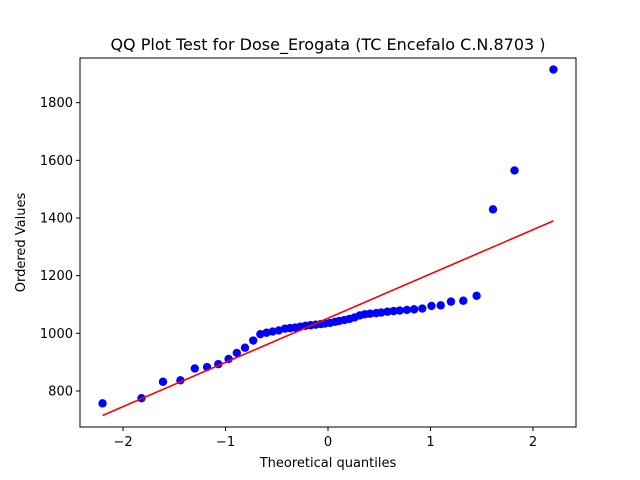  I want to click on x-tick-label: 2, so click(533, 442).